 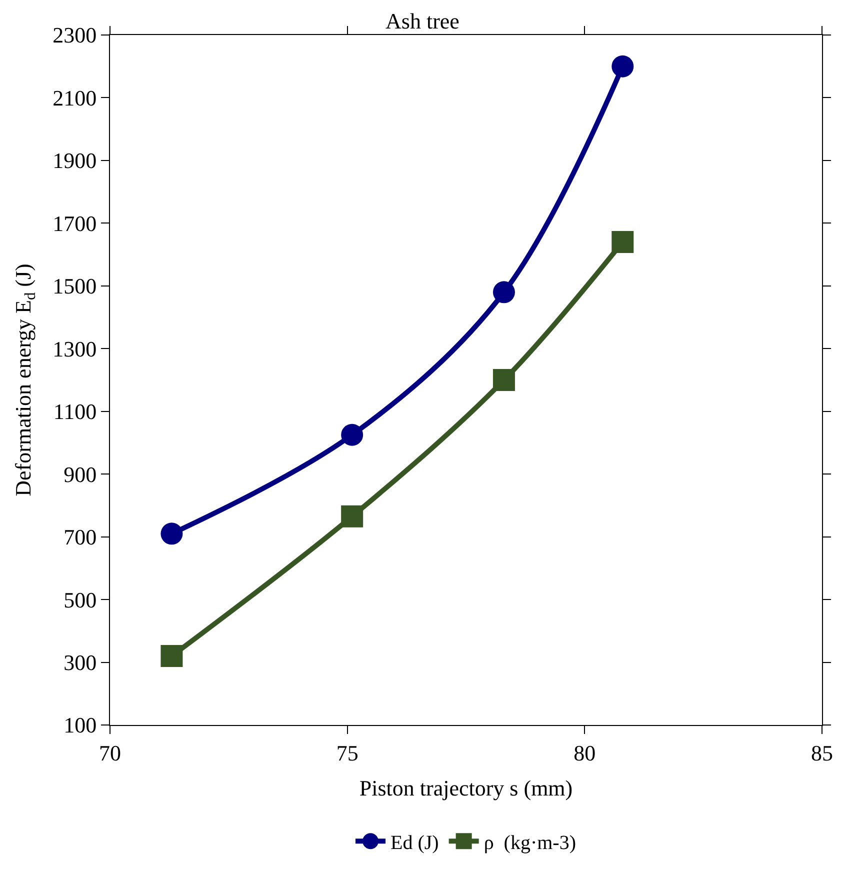 I want to click on y-tick-label: 300, so click(x=80, y=662).